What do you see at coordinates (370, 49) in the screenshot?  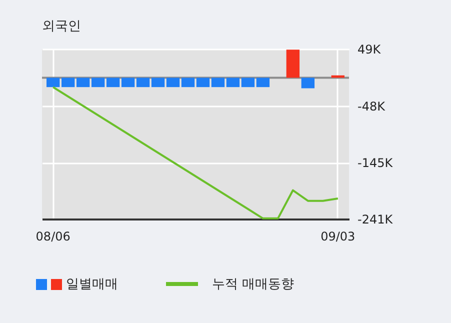 I see `y-tick-label: 49K` at bounding box center [370, 49].